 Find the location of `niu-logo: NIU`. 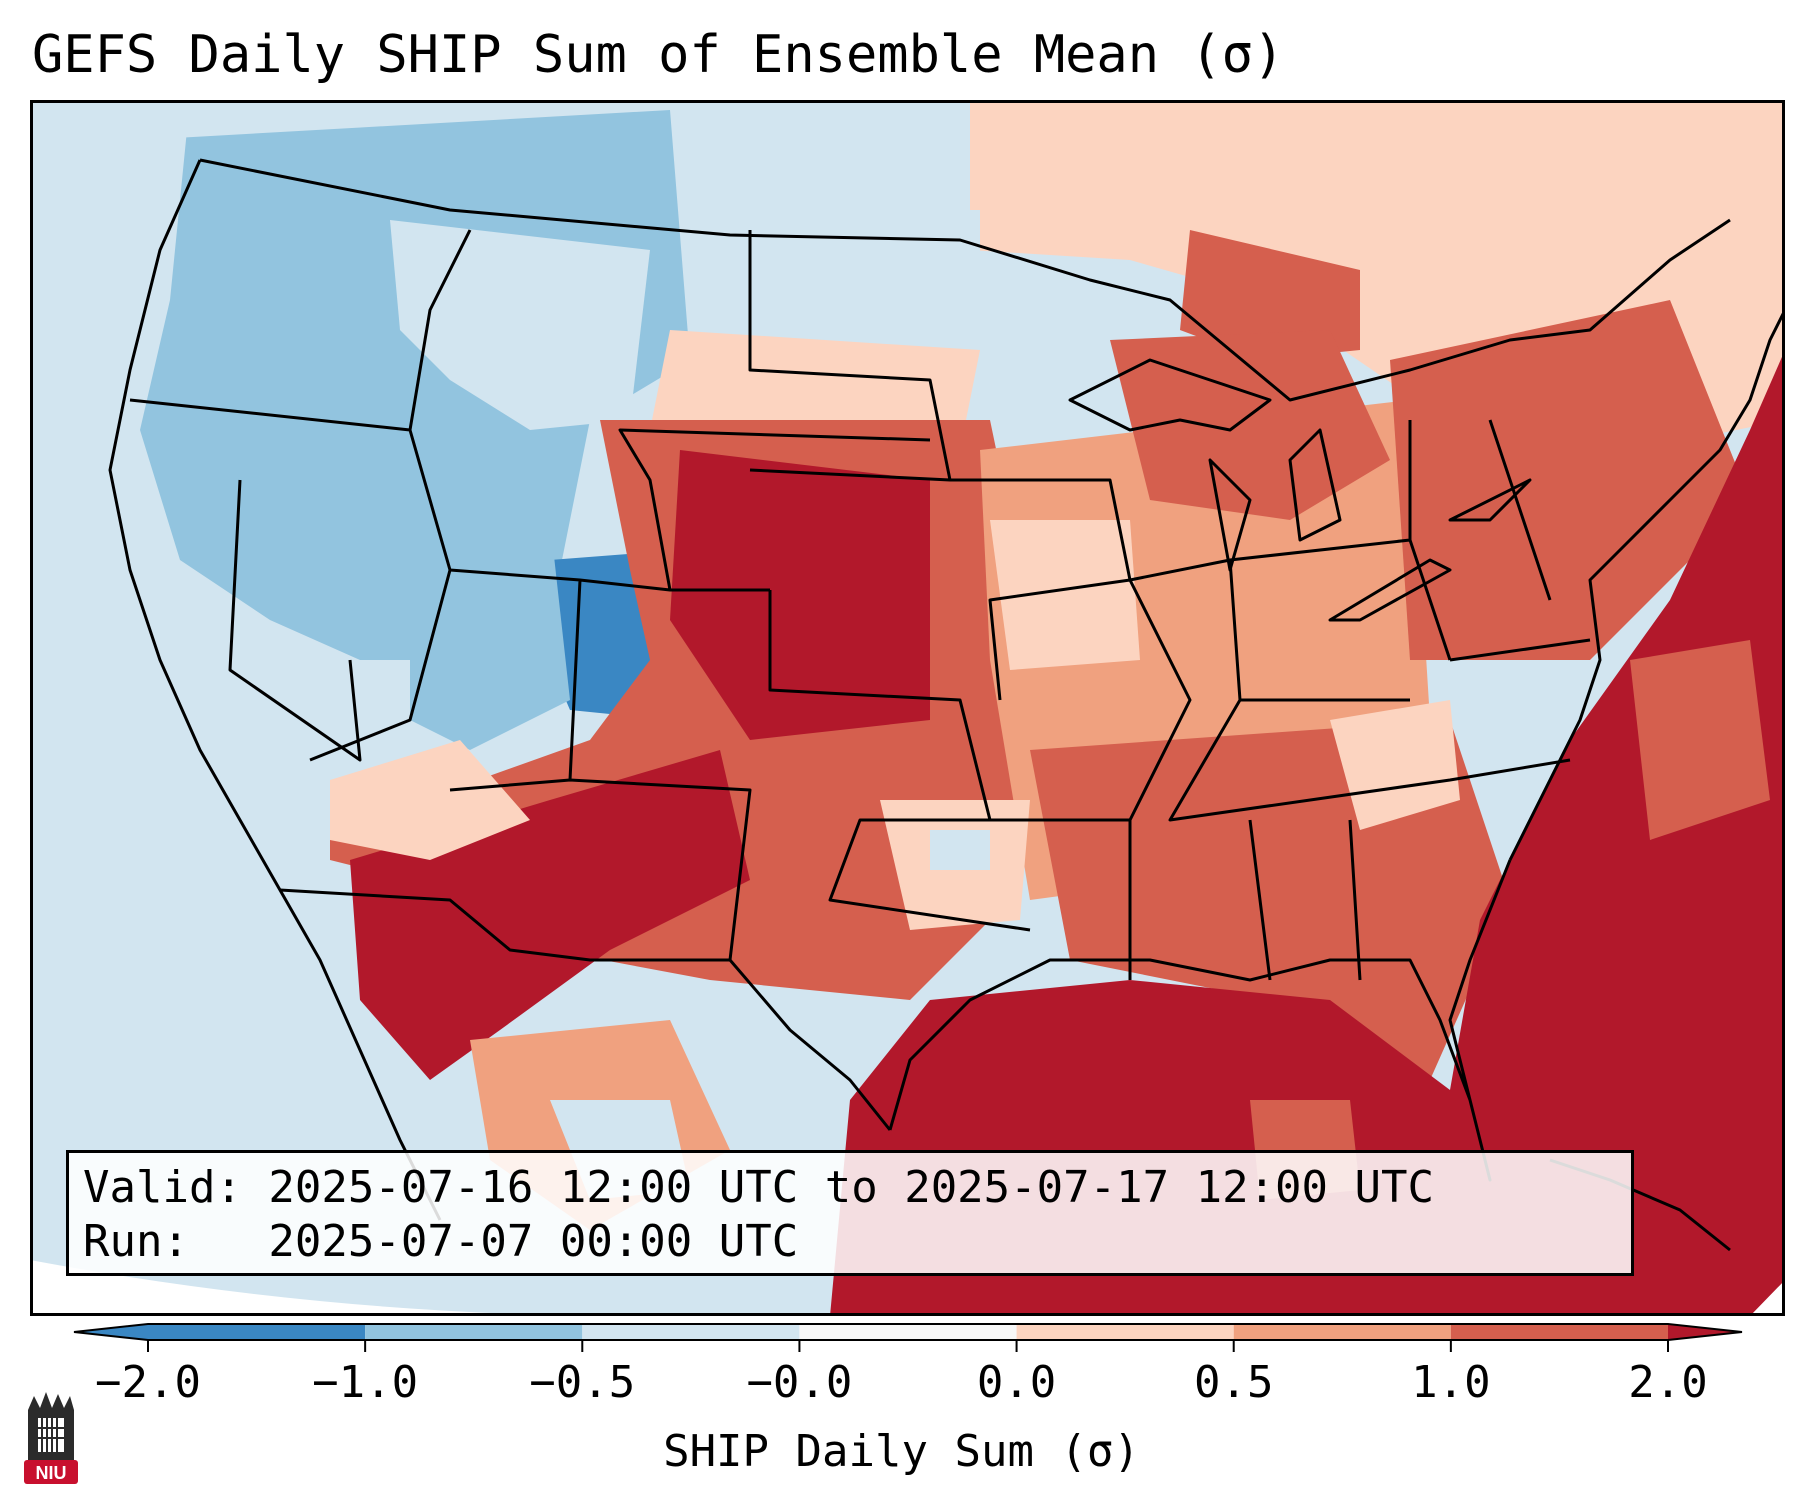

niu-logo: NIU is located at coordinates (51, 1438).